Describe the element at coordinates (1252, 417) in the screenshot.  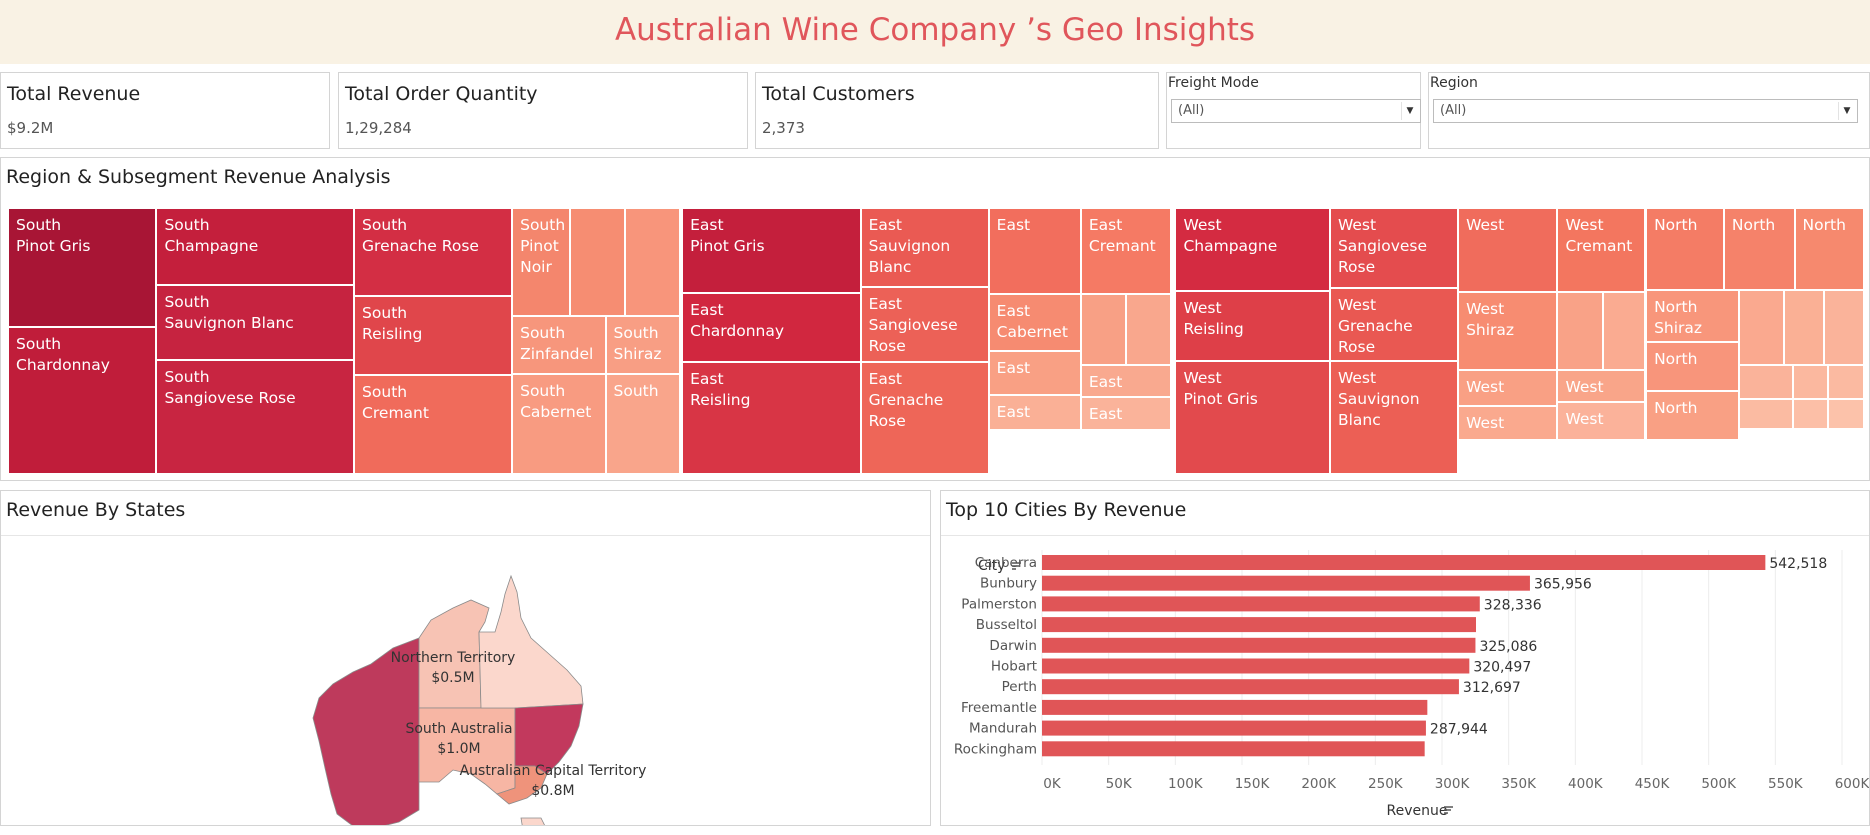
I see `treemap-tile: West Pinot Gris` at that location.